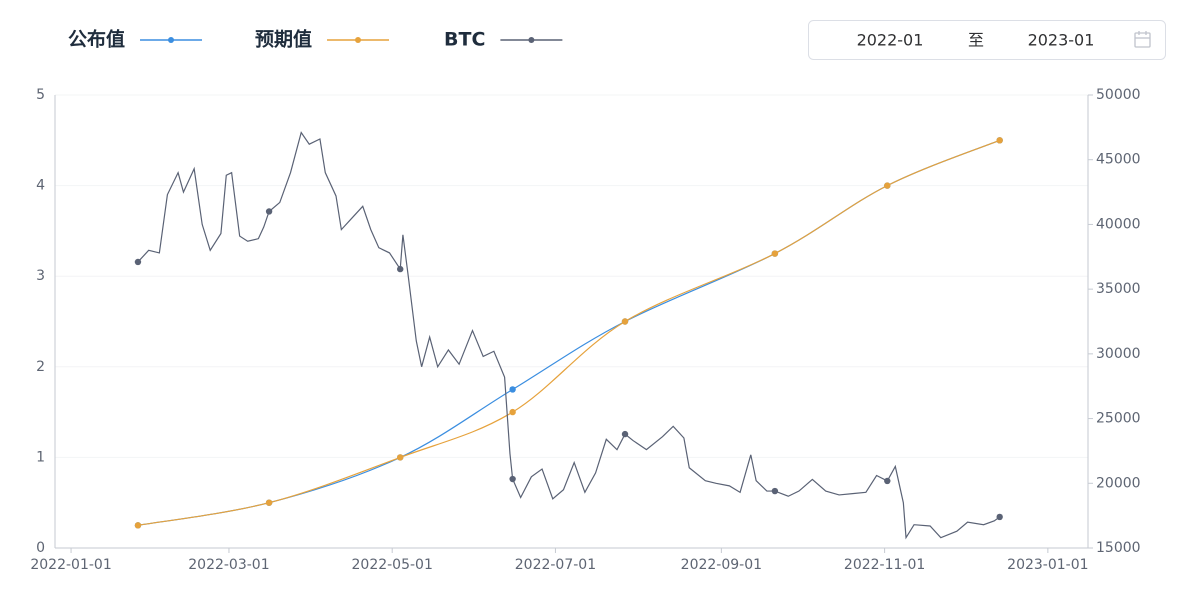  I want to click on date-picker: 2022-01 至 2023-01, so click(987, 40).